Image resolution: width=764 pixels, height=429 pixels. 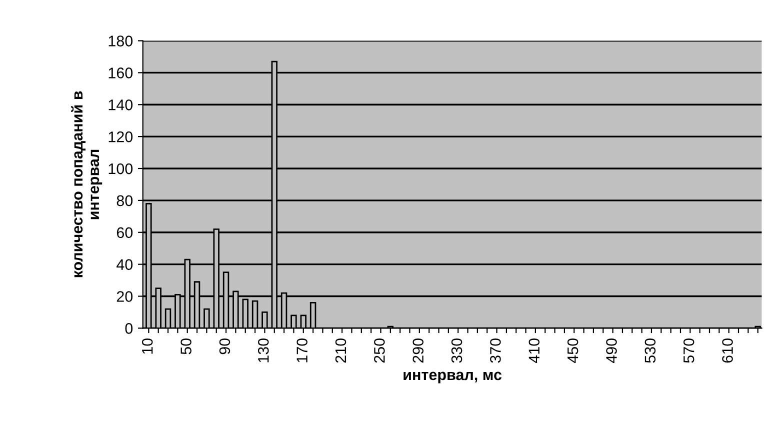 What do you see at coordinates (224, 346) in the screenshot?
I see `x-tick-label: 90` at bounding box center [224, 346].